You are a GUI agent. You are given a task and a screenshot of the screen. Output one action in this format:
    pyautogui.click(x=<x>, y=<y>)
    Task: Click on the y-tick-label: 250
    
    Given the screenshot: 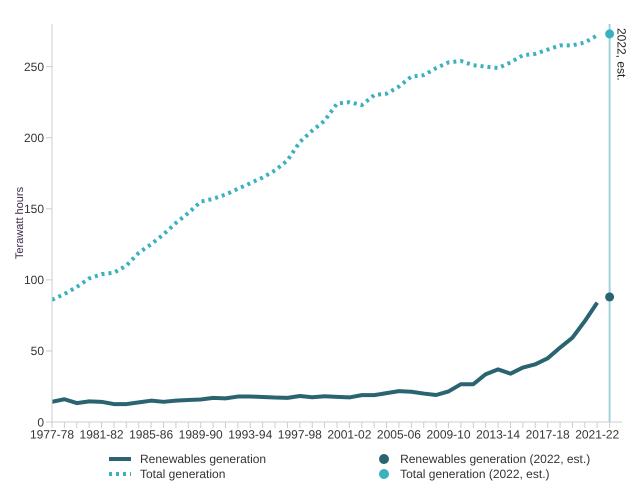 What is the action you would take?
    pyautogui.click(x=34, y=67)
    